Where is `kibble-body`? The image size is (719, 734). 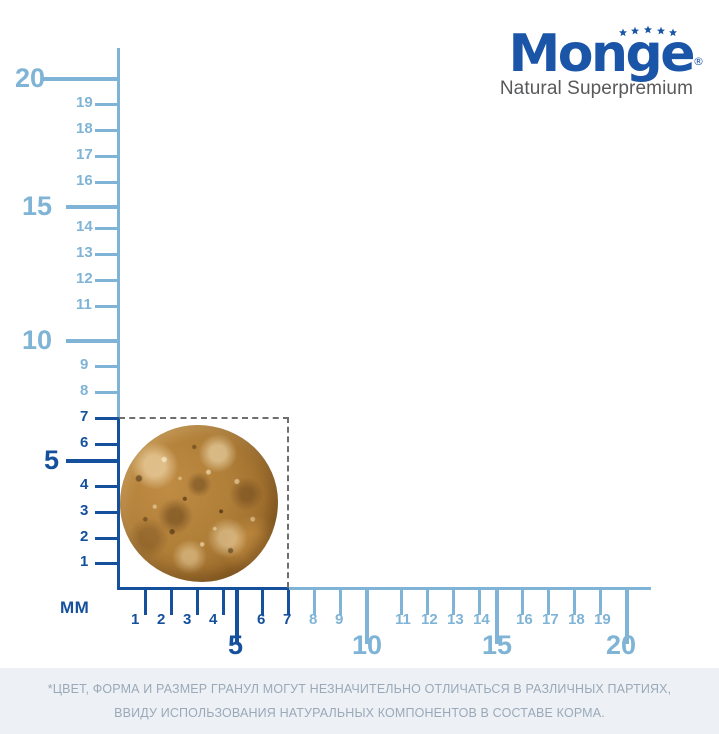
kibble-body is located at coordinates (199, 503).